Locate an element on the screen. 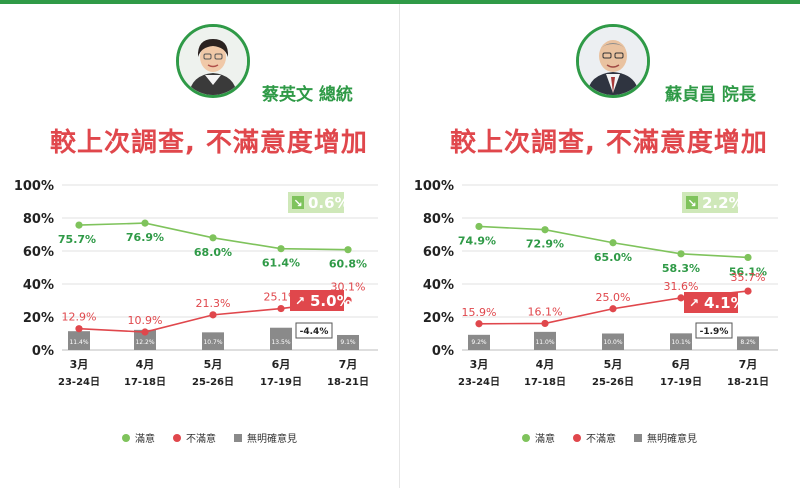 The width and height of the screenshot is (800, 488). bar-value-label: 10.7% is located at coordinates (212, 342).